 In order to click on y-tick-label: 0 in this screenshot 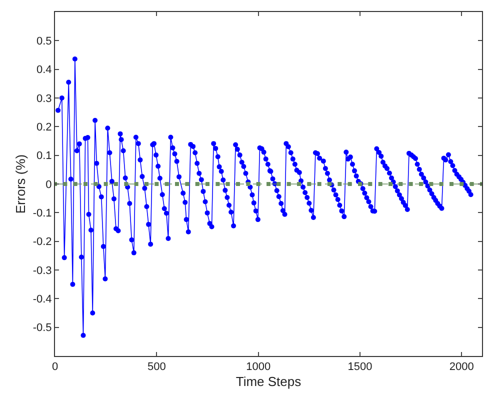, I will do `click(49, 184)`.